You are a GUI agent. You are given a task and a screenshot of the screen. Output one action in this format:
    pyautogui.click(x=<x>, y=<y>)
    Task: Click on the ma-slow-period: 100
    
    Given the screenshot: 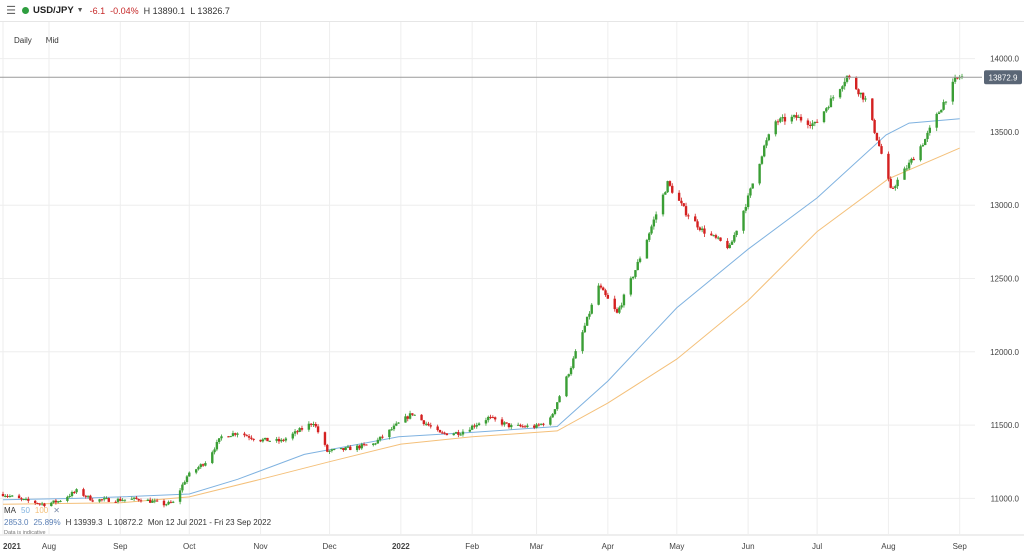 What is the action you would take?
    pyautogui.click(x=41, y=510)
    